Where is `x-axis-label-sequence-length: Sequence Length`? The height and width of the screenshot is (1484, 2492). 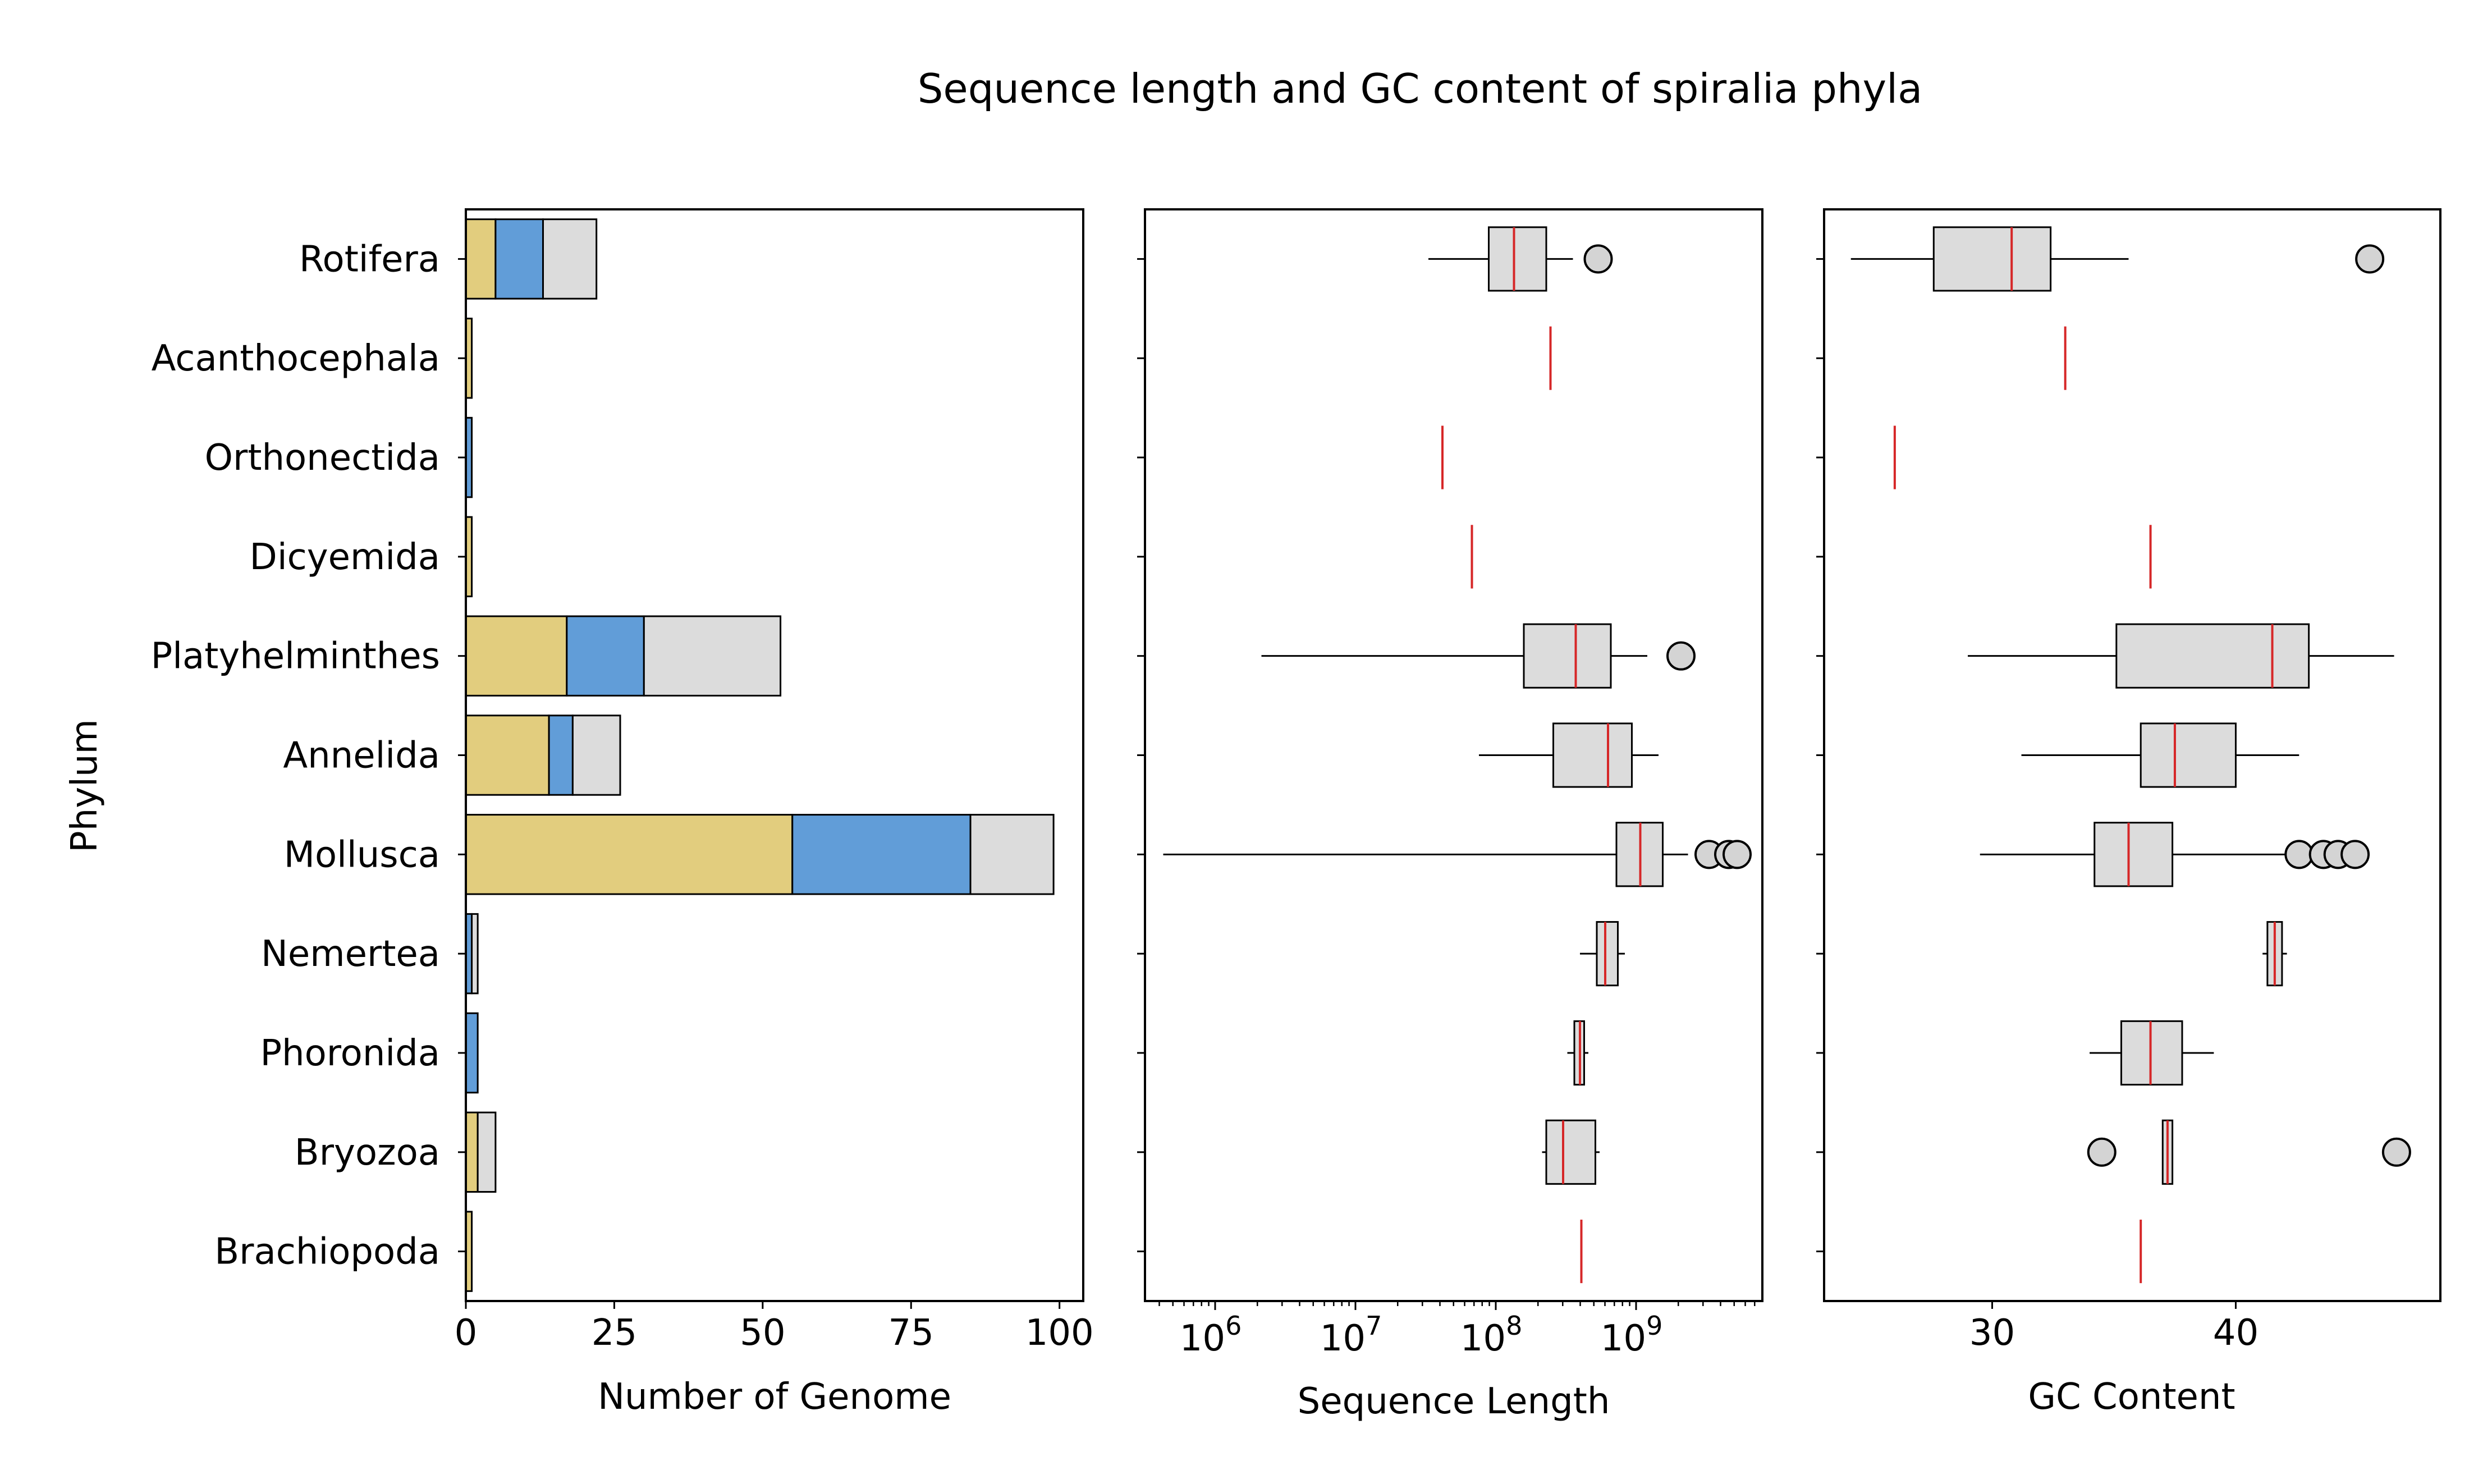 x-axis-label-sequence-length: Sequence Length is located at coordinates (1454, 1402).